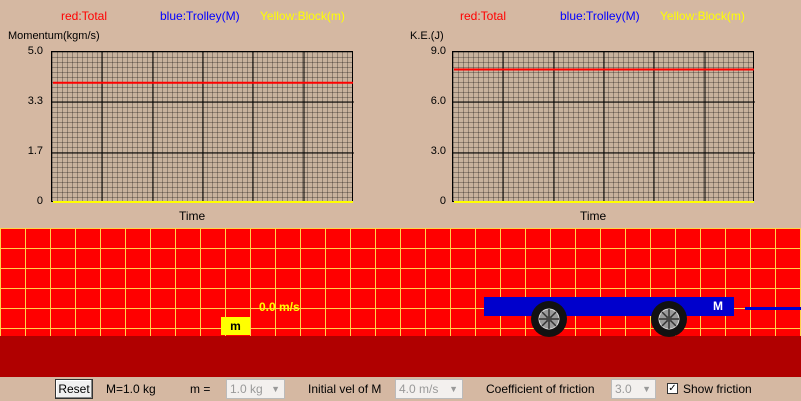 The height and width of the screenshot is (401, 801). What do you see at coordinates (235, 326) in the screenshot?
I see `block: m` at bounding box center [235, 326].